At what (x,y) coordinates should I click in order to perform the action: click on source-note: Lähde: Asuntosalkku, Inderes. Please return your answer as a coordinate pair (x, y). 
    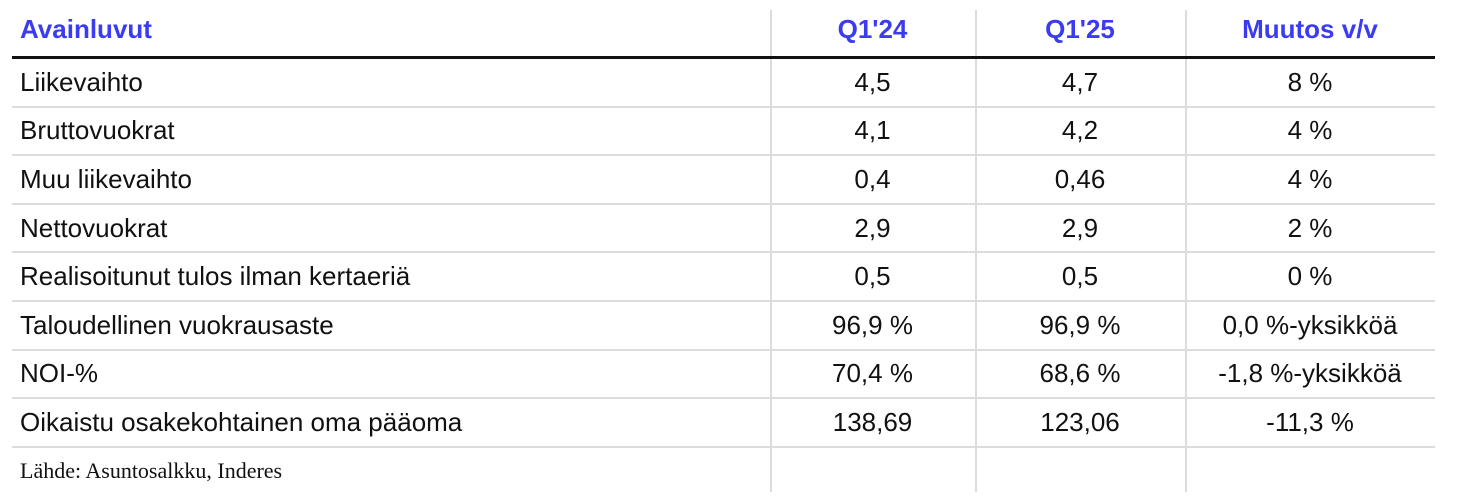
    Looking at the image, I should click on (151, 471).